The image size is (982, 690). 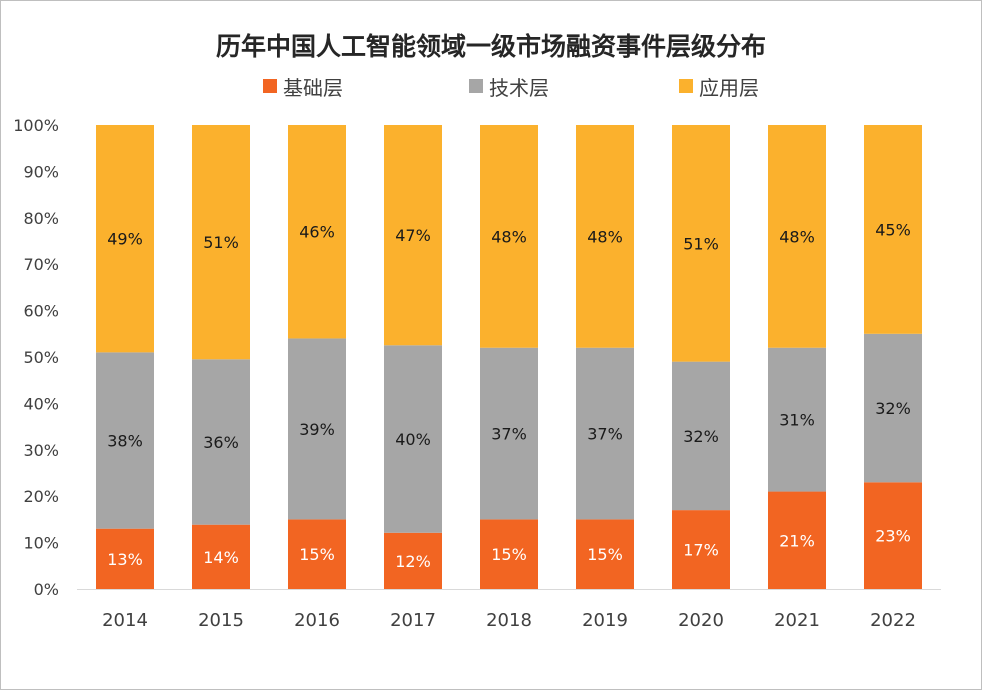 What do you see at coordinates (36, 125) in the screenshot?
I see `y-tick-label: 100%` at bounding box center [36, 125].